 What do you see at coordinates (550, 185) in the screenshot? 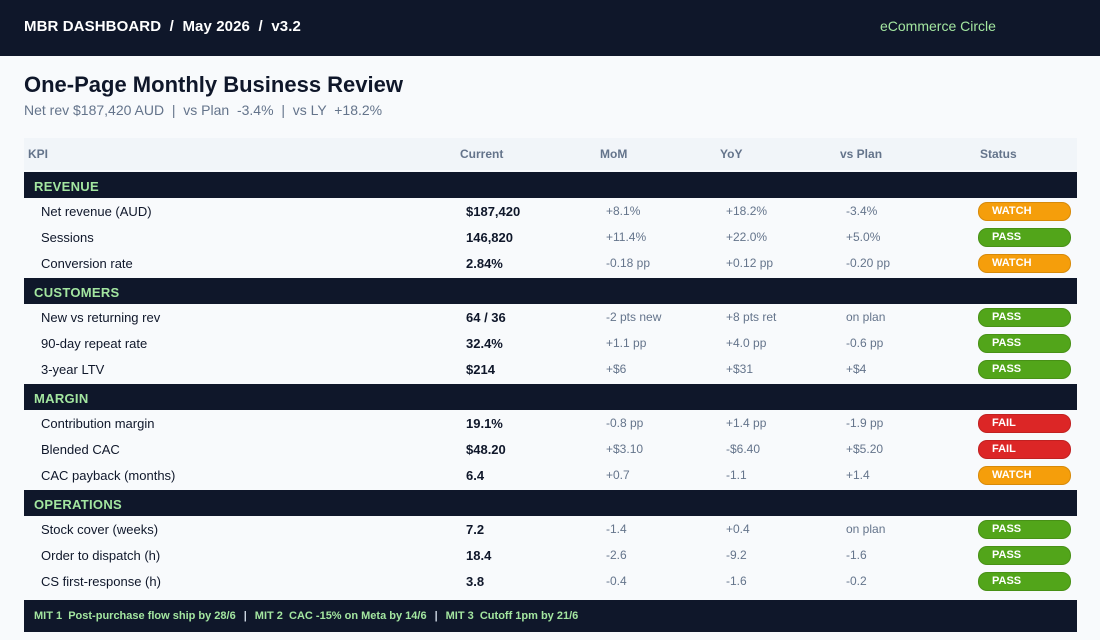
I see `section-header-revenue: REVENUE` at bounding box center [550, 185].